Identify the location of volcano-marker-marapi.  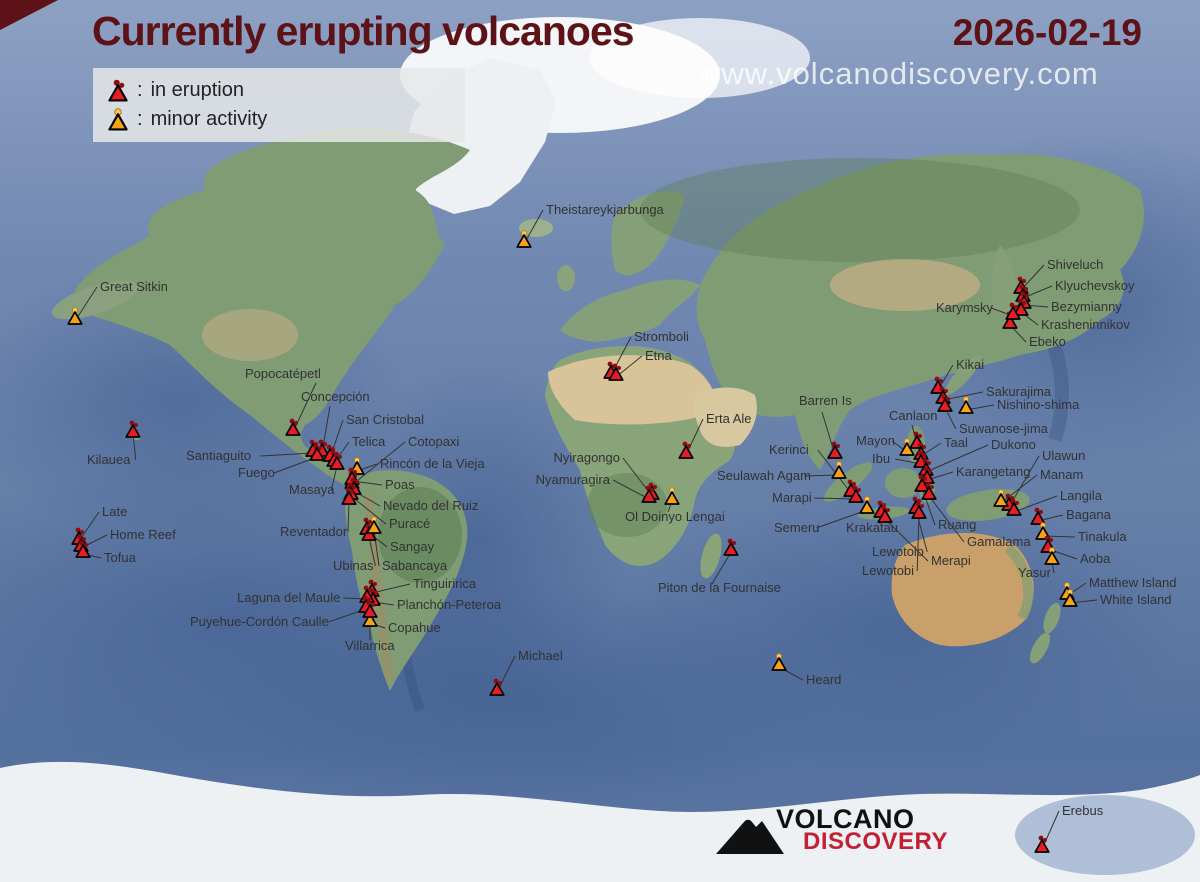
(856, 494).